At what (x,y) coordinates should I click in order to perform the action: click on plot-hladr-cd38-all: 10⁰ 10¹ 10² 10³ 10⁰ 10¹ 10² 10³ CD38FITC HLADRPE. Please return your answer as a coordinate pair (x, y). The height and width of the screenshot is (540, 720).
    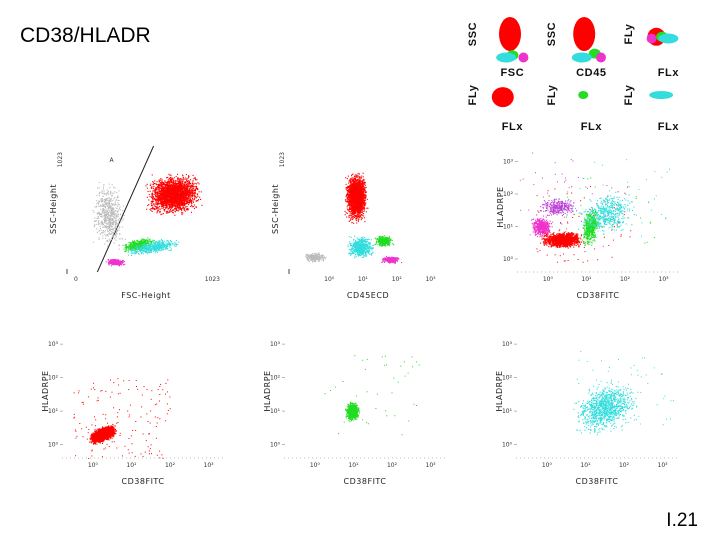
    Looking at the image, I should click on (590, 220).